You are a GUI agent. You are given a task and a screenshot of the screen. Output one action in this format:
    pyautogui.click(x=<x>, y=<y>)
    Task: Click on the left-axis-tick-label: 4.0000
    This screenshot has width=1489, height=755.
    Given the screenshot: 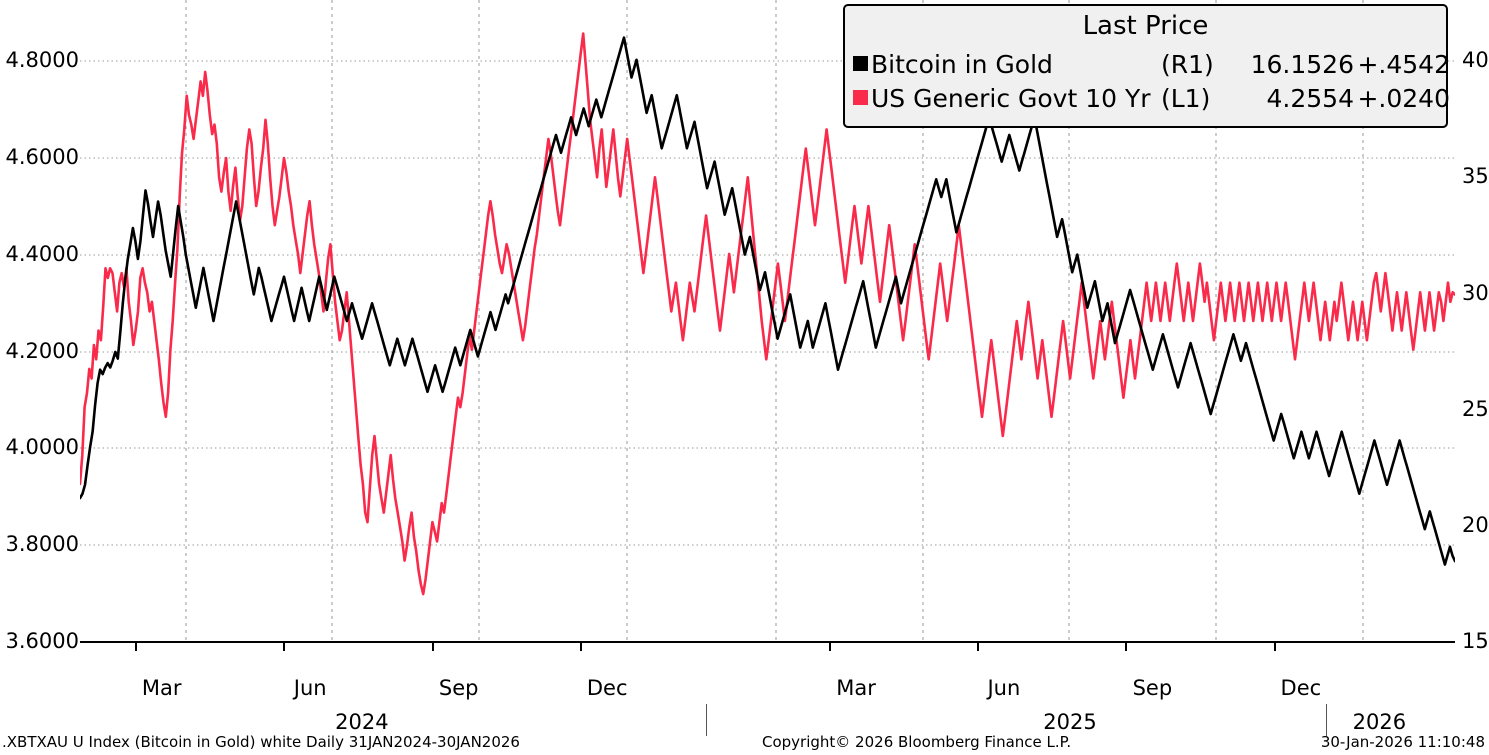 What is the action you would take?
    pyautogui.click(x=42, y=447)
    